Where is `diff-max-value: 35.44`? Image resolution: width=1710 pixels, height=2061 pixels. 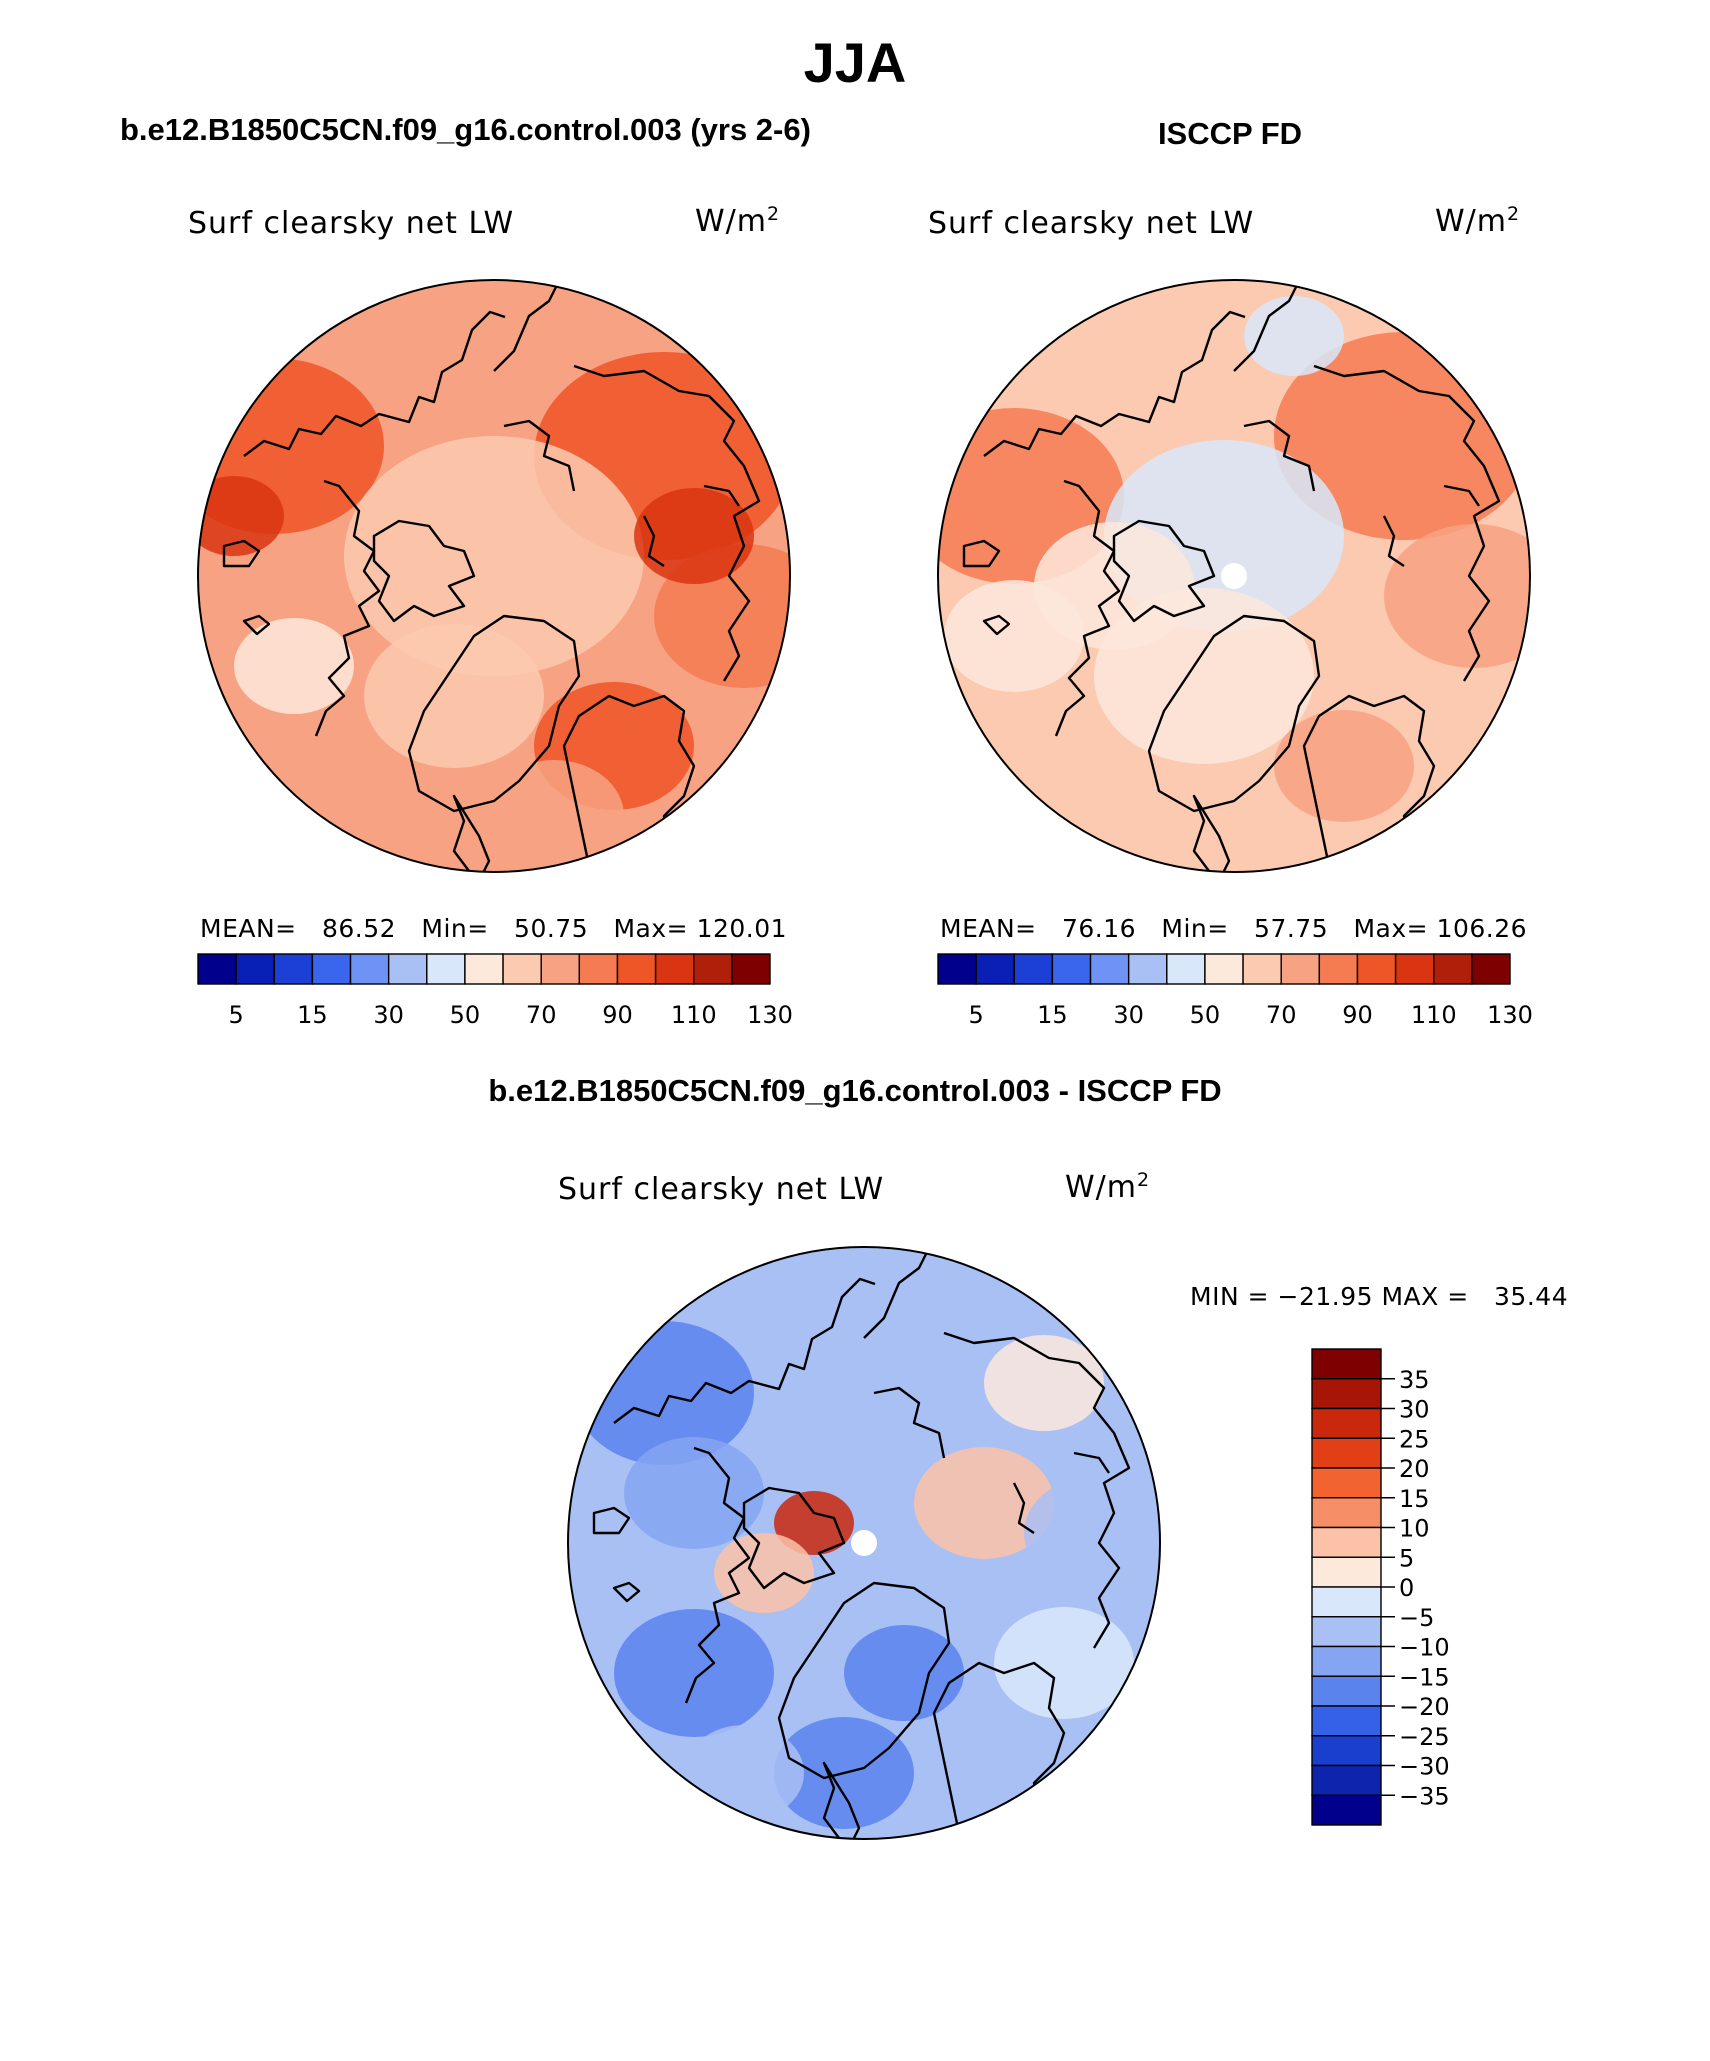
diff-max-value: 35.44 is located at coordinates (1531, 1296).